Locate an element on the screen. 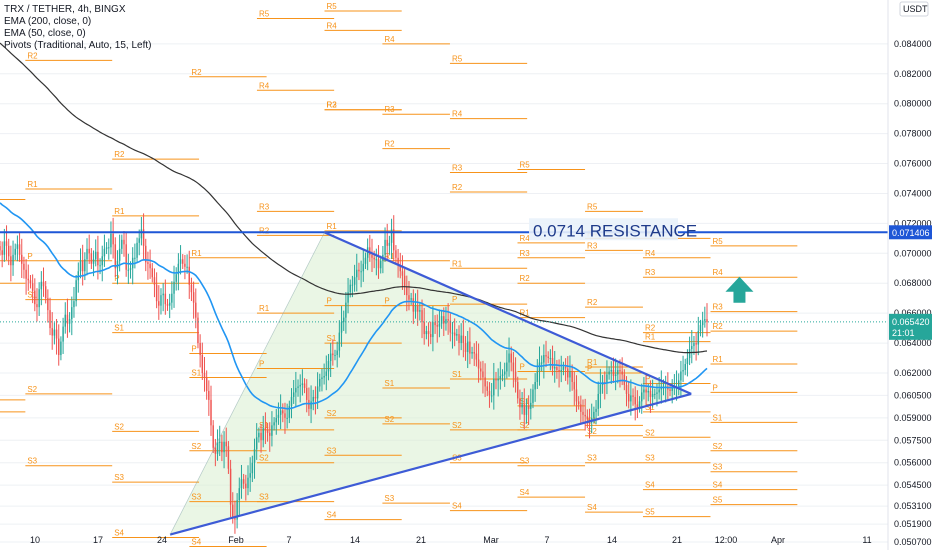 Image resolution: width=932 pixels, height=550 pixels. pivot-label-9-R3: R3 is located at coordinates (592, 245).